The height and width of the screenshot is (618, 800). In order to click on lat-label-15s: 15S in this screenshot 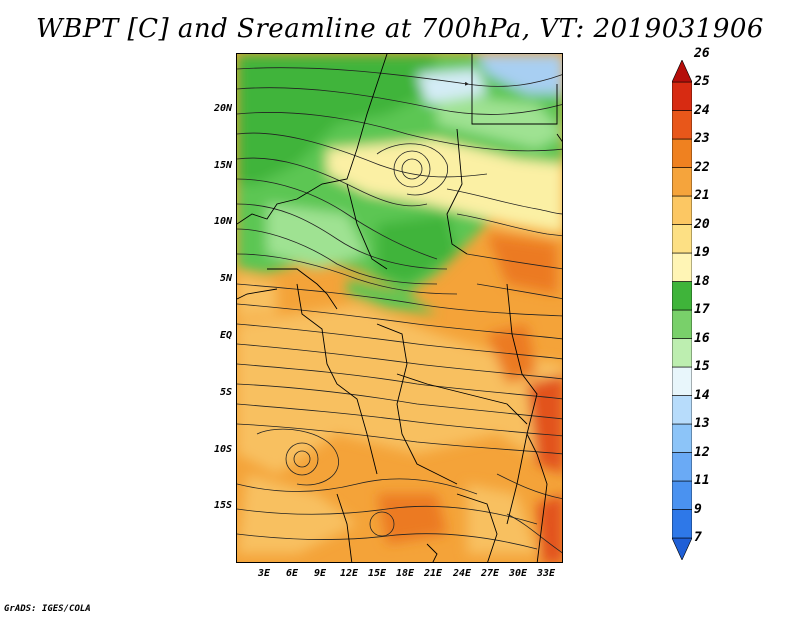, I will do `click(222, 505)`.